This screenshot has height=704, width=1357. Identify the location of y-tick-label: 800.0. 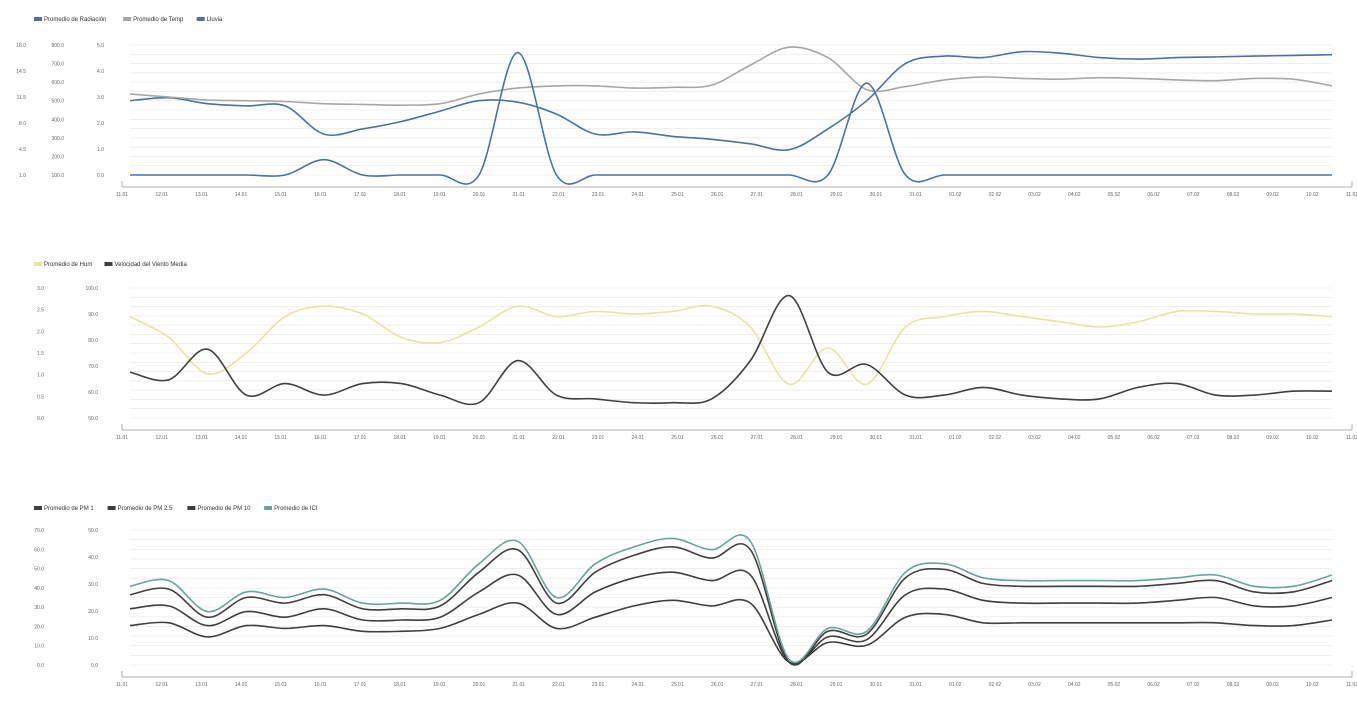
(57, 46).